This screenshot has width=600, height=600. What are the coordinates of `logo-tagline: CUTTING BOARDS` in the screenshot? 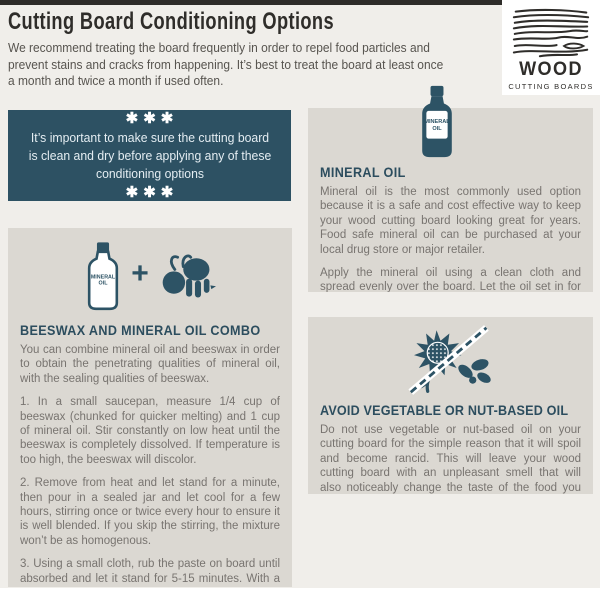 It's located at (551, 86).